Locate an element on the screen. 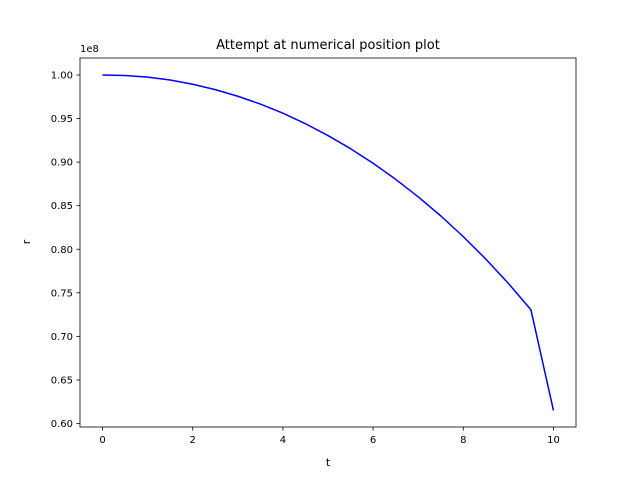  y-offset-text: 1e8 is located at coordinates (89, 49).